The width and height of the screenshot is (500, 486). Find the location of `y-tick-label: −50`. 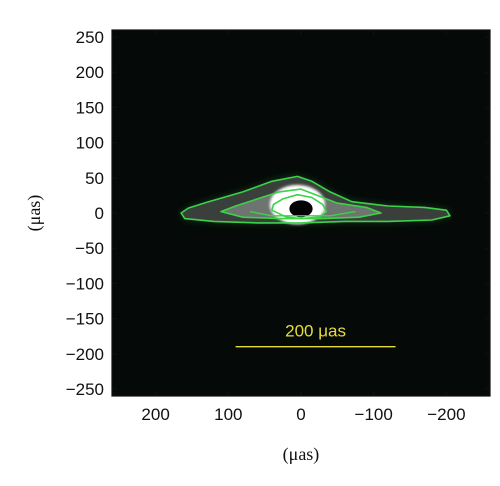

y-tick-label: −50 is located at coordinates (89, 248).